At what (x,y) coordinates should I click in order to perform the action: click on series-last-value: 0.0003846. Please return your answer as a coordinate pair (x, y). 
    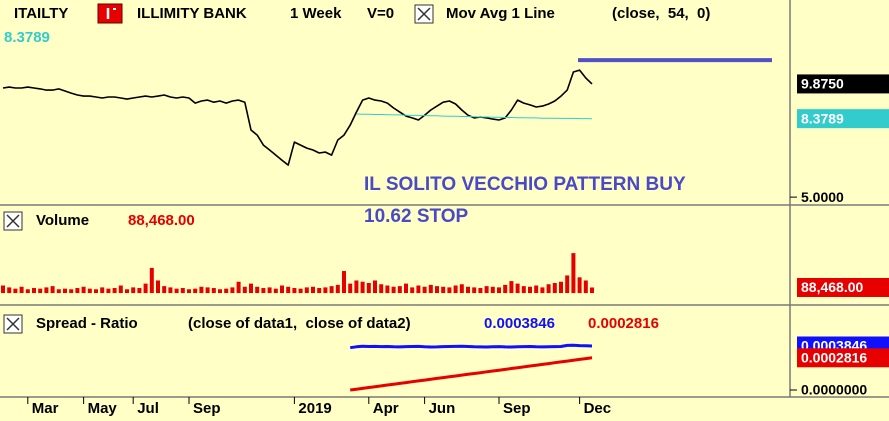
    Looking at the image, I should click on (519, 323).